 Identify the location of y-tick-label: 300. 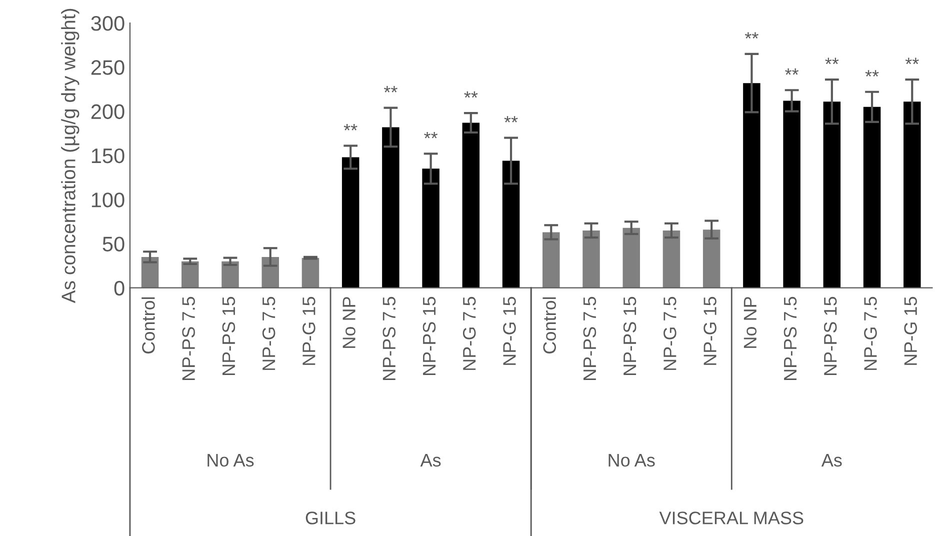
(107, 23).